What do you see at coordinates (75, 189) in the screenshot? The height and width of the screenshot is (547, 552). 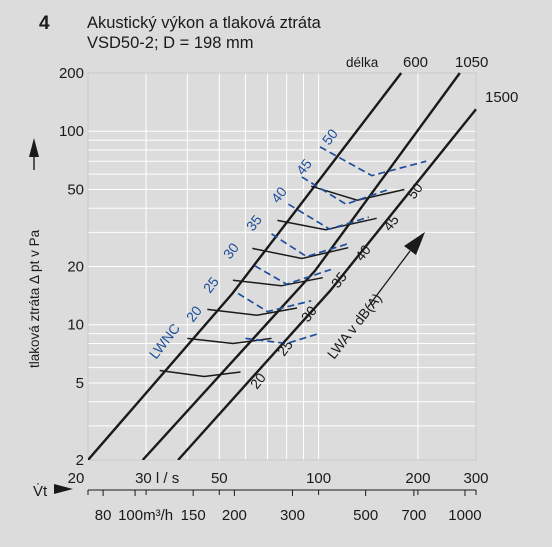 I see `y-tick-label: 50` at bounding box center [75, 189].